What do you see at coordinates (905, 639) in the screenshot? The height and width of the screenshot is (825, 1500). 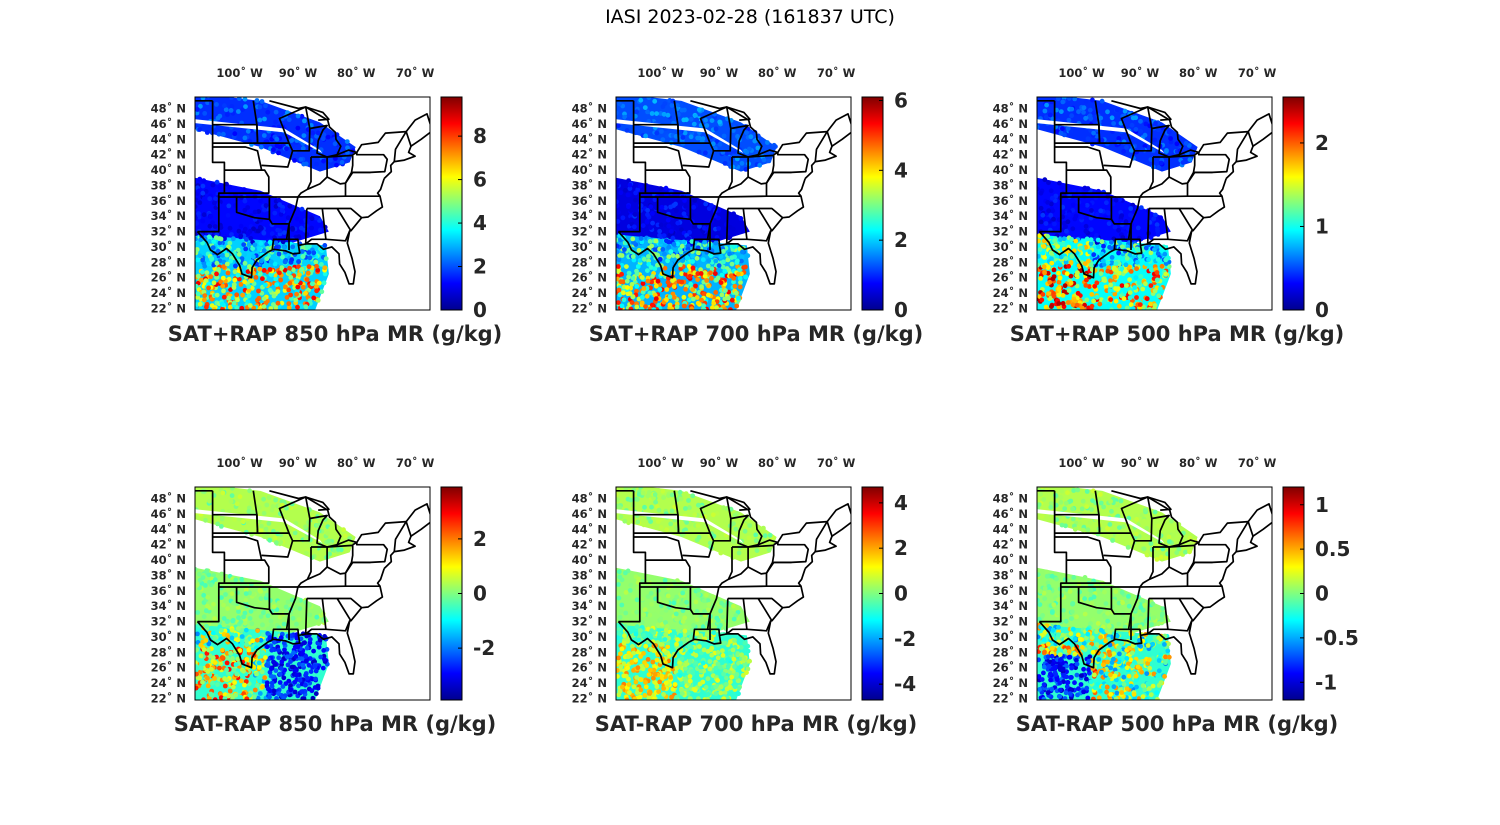 I see `colorbar-tick-label: -2` at bounding box center [905, 639].